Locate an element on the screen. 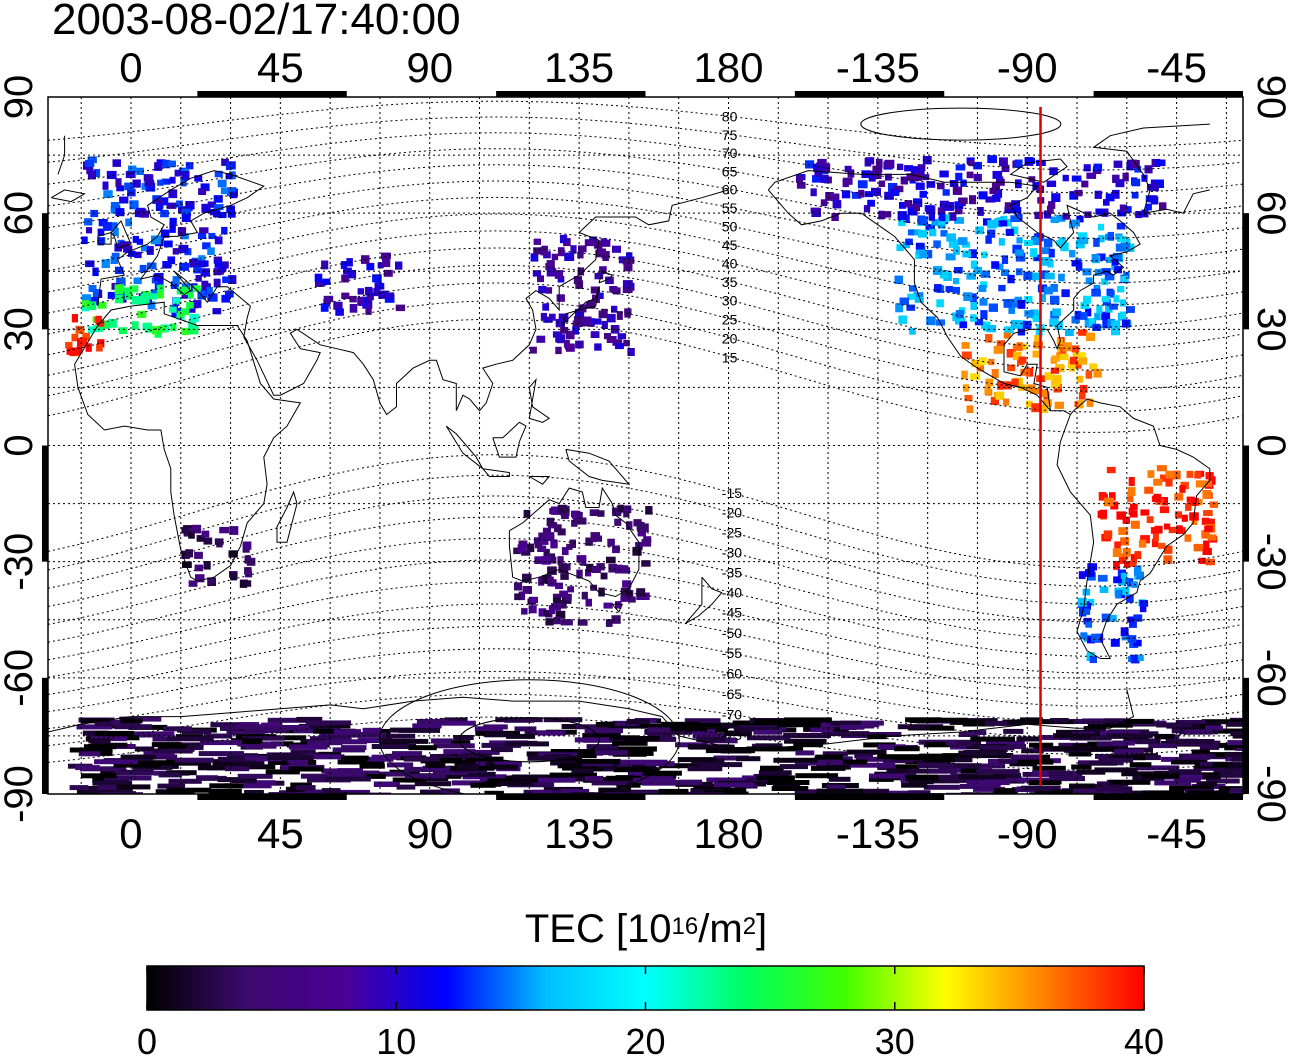 The height and width of the screenshot is (1062, 1292). frame-bar-top is located at coordinates (571, 94).